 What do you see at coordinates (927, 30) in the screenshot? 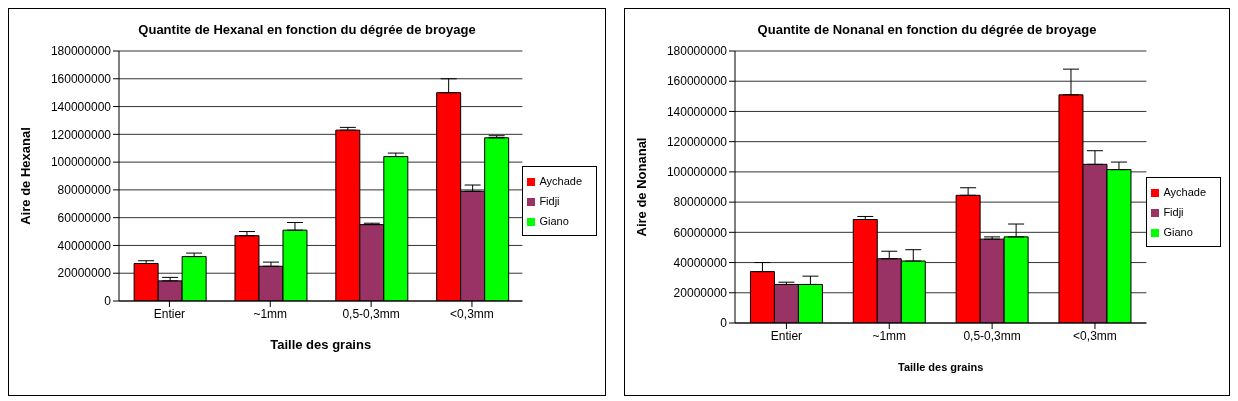
I see `chart-title: Quantite de Nonanal en fonction du dégrée de broyage` at bounding box center [927, 30].